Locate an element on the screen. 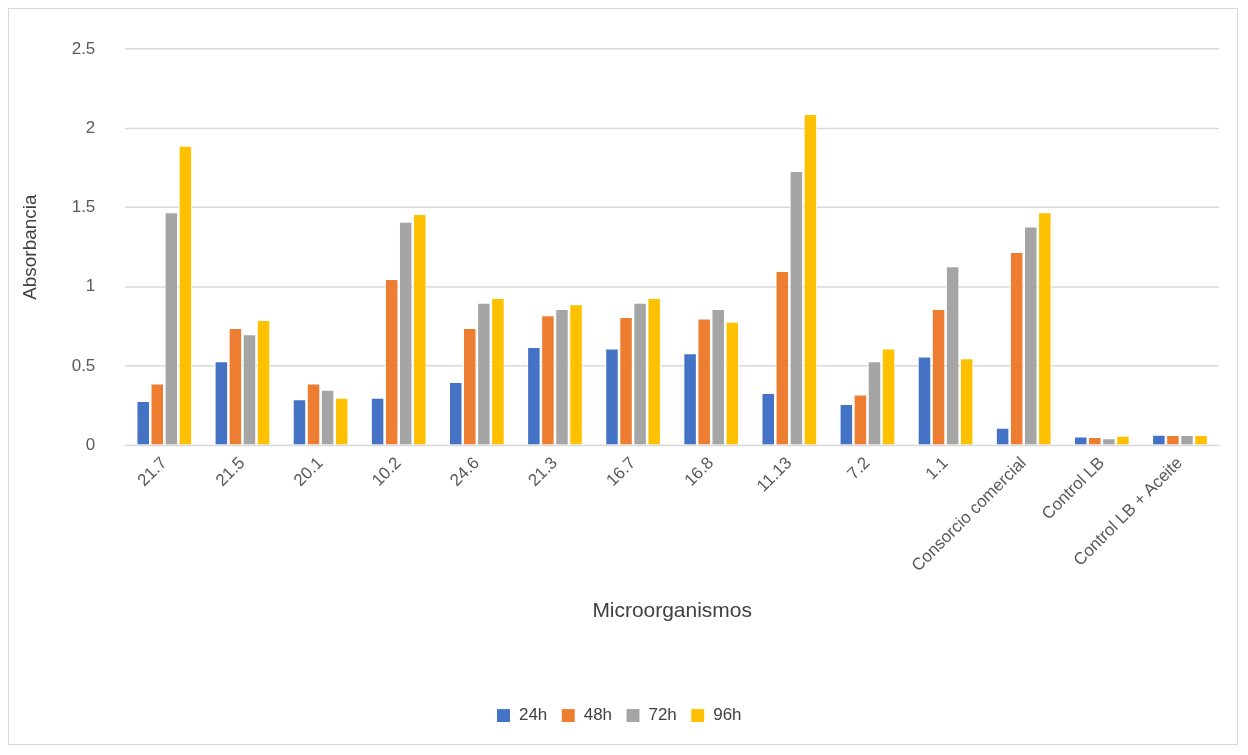 The height and width of the screenshot is (755, 1248). y-tick-label: 2.5 is located at coordinates (83, 48).